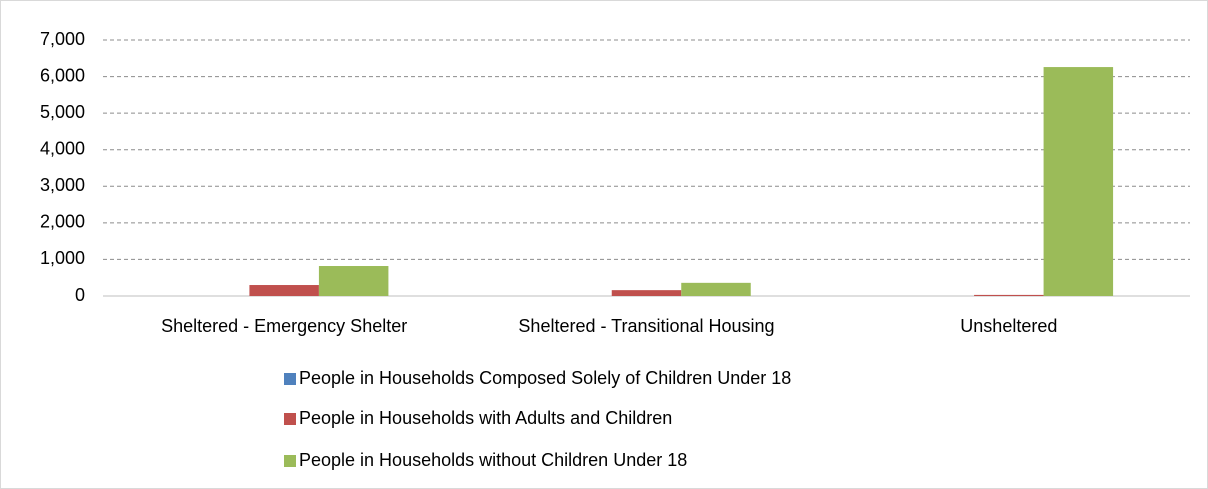  Describe the element at coordinates (62, 222) in the screenshot. I see `y-tick-label: 2,000` at that location.